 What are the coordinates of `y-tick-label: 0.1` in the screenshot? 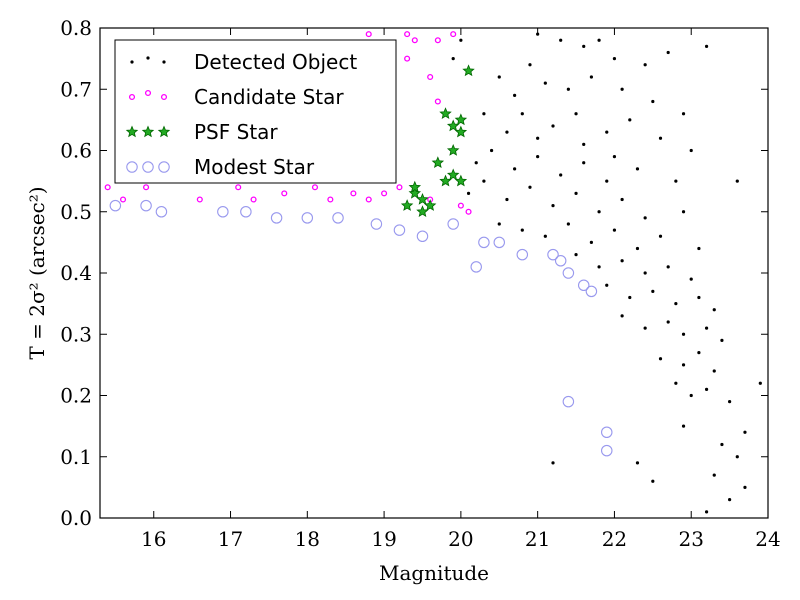 It's located at (76, 457).